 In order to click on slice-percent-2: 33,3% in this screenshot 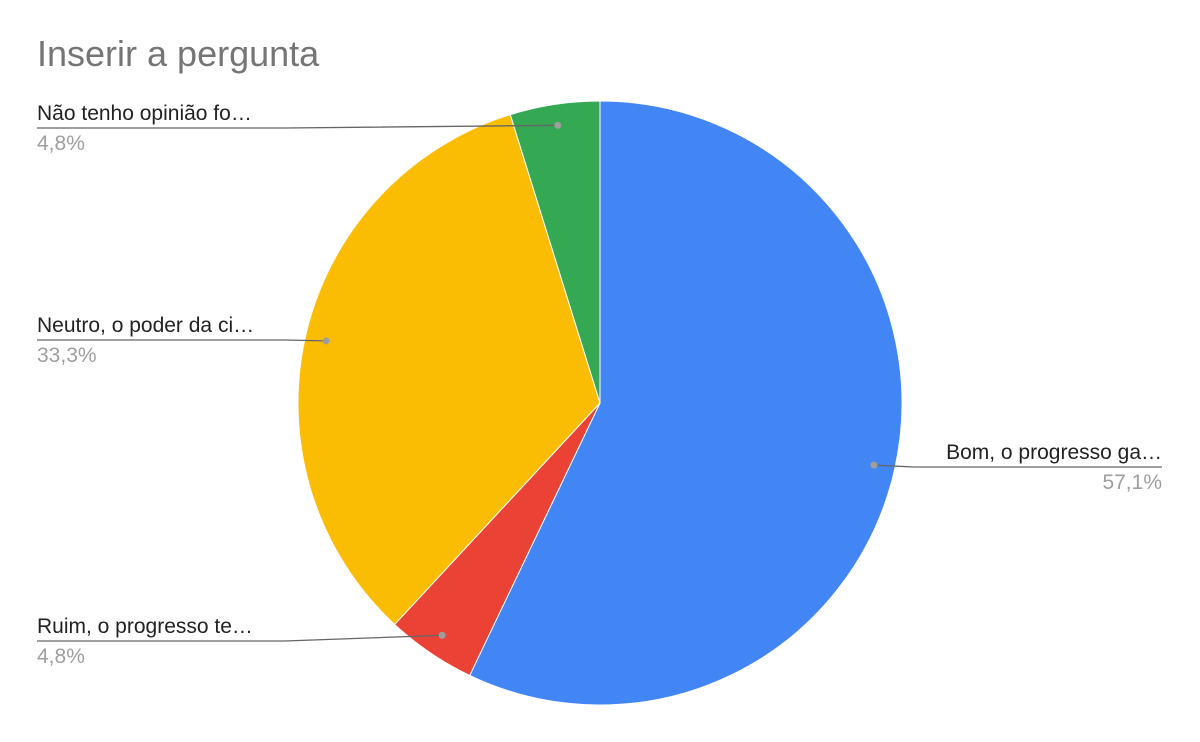, I will do `click(67, 355)`.